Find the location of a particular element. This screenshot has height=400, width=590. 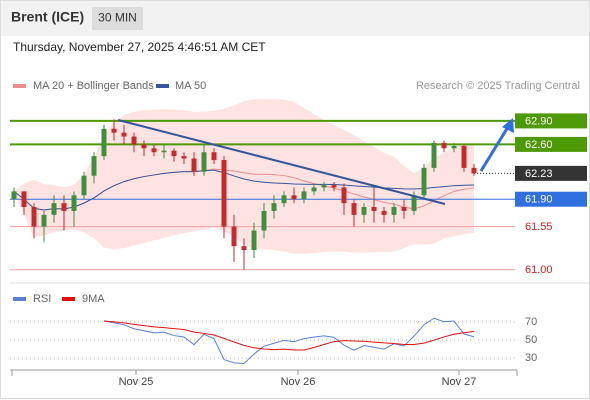

x-tick-label: Nov 25 is located at coordinates (136, 382).